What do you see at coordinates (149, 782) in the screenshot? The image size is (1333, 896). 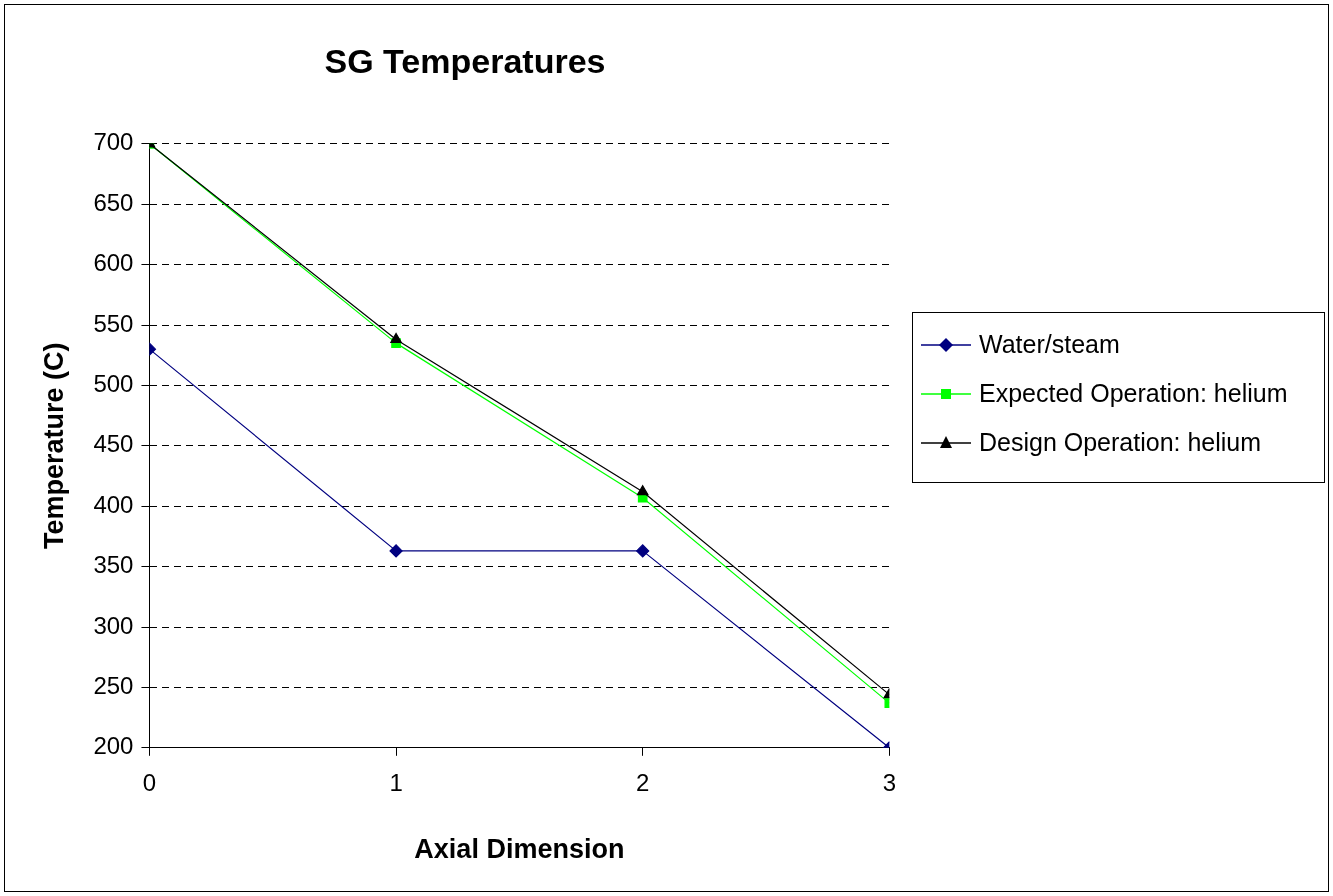 I see `x-tick-label: 0` at bounding box center [149, 782].